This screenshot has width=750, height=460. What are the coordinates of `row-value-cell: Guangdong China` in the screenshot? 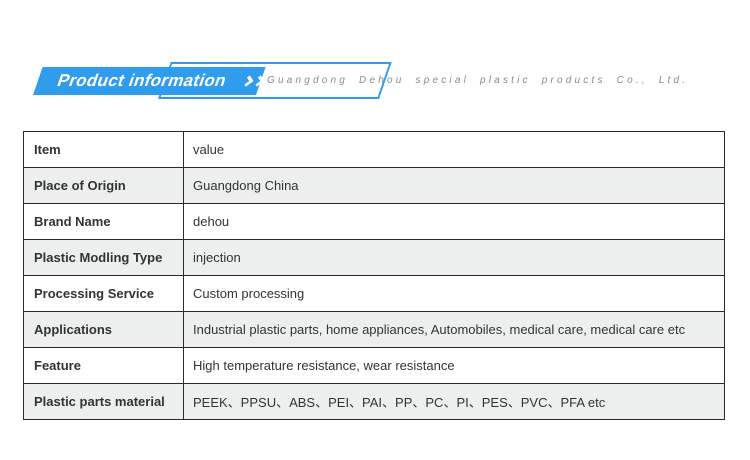 It's located at (454, 185).